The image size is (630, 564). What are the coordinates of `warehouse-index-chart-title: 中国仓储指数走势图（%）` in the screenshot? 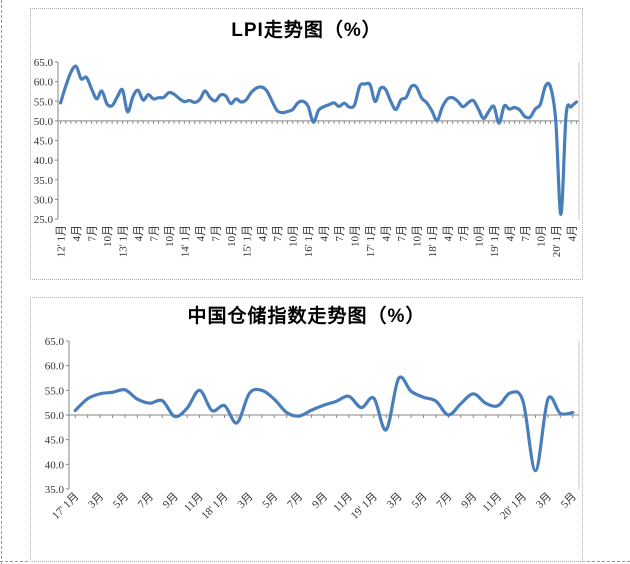 It's located at (306, 316).